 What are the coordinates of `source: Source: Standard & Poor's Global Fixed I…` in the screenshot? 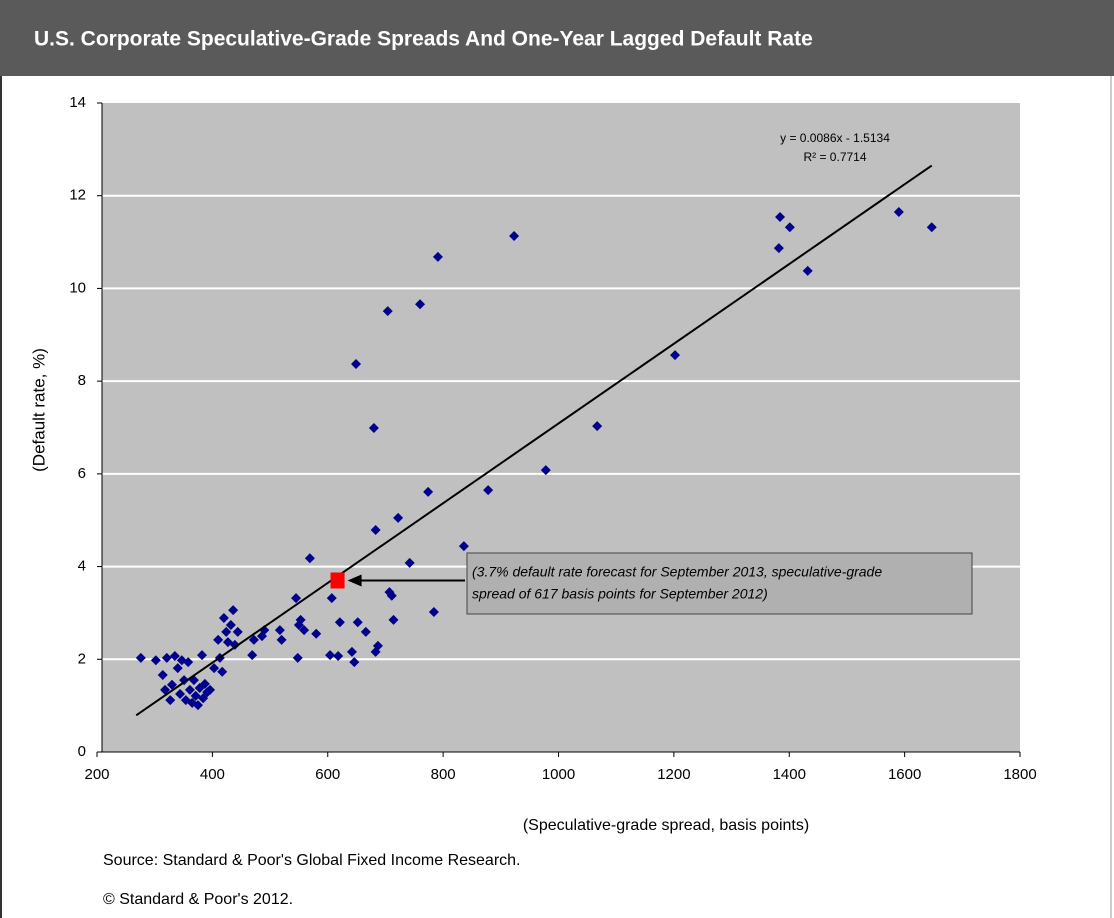 It's located at (311, 860).